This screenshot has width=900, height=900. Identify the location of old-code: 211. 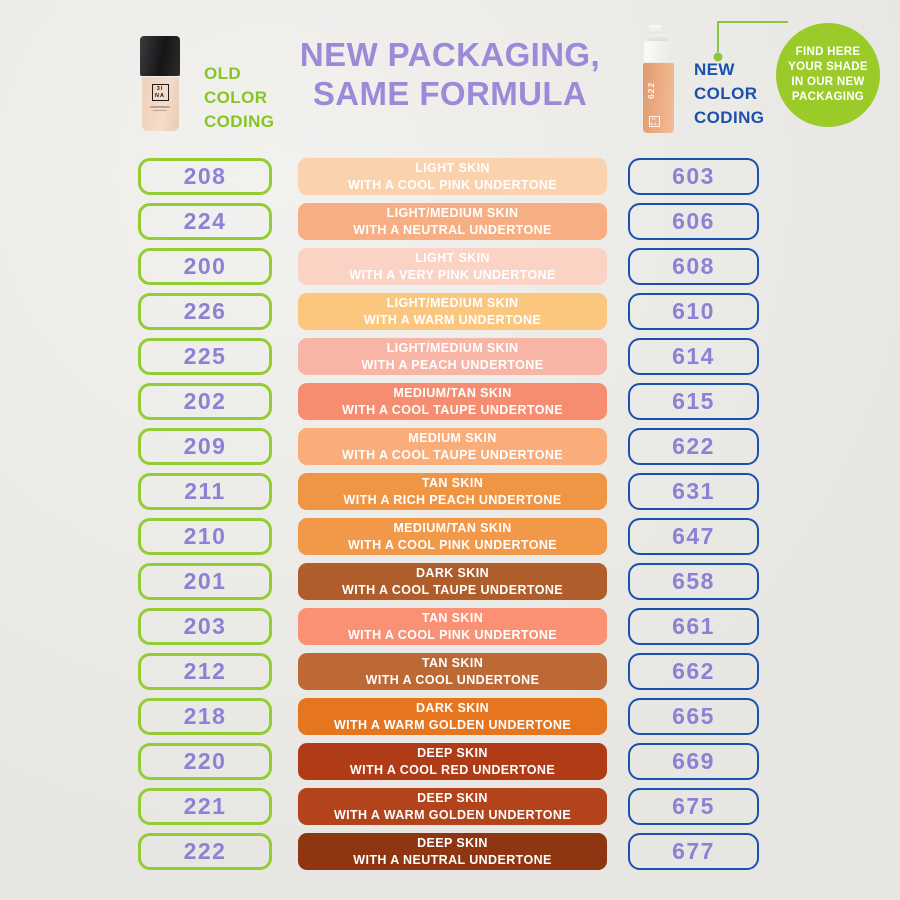
(205, 491).